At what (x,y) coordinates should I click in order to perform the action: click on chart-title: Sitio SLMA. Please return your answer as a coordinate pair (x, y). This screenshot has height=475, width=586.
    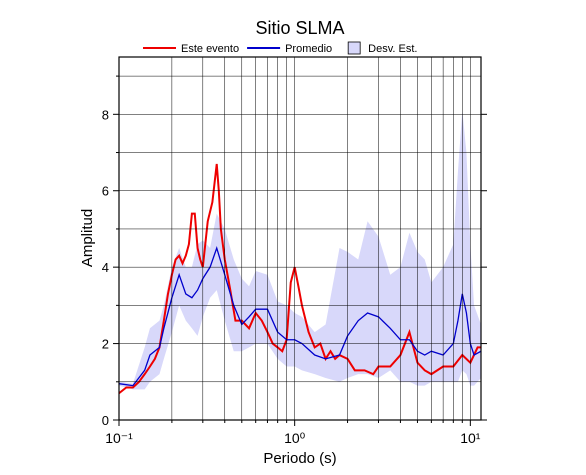
    Looking at the image, I should click on (299, 28).